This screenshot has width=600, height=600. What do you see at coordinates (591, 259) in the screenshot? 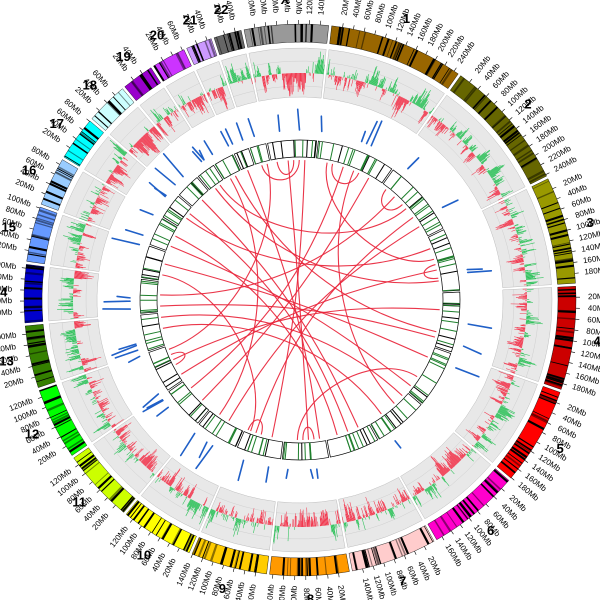
I see `tick-label-chr-3: 160Mb` at bounding box center [591, 259].